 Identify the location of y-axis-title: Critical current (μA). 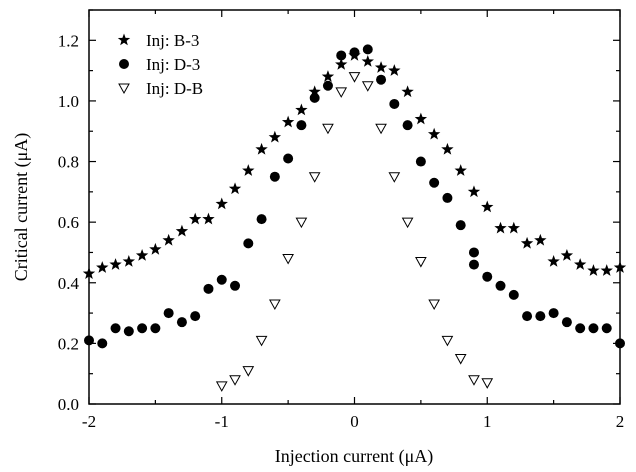
(21, 207).